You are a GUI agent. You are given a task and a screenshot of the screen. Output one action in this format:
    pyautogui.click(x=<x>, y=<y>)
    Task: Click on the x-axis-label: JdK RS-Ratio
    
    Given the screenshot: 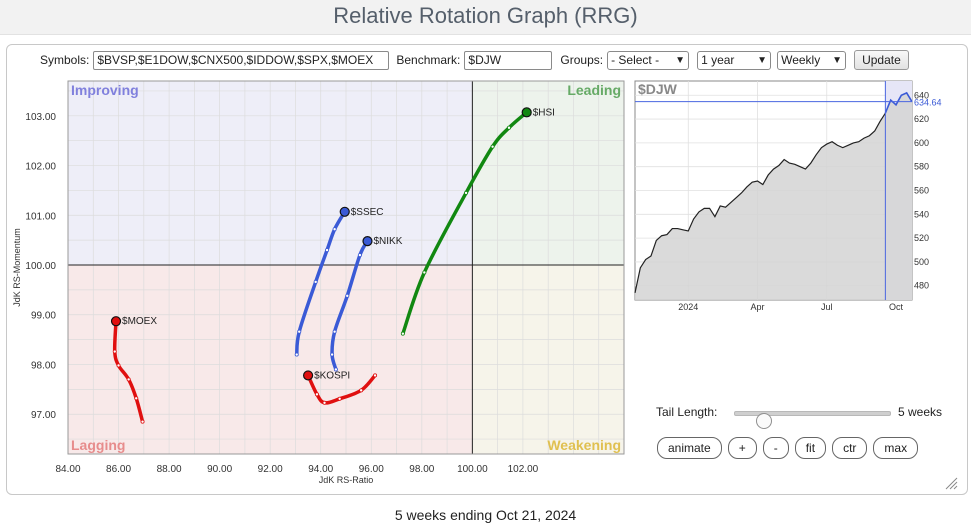 What is the action you would take?
    pyautogui.click(x=346, y=480)
    